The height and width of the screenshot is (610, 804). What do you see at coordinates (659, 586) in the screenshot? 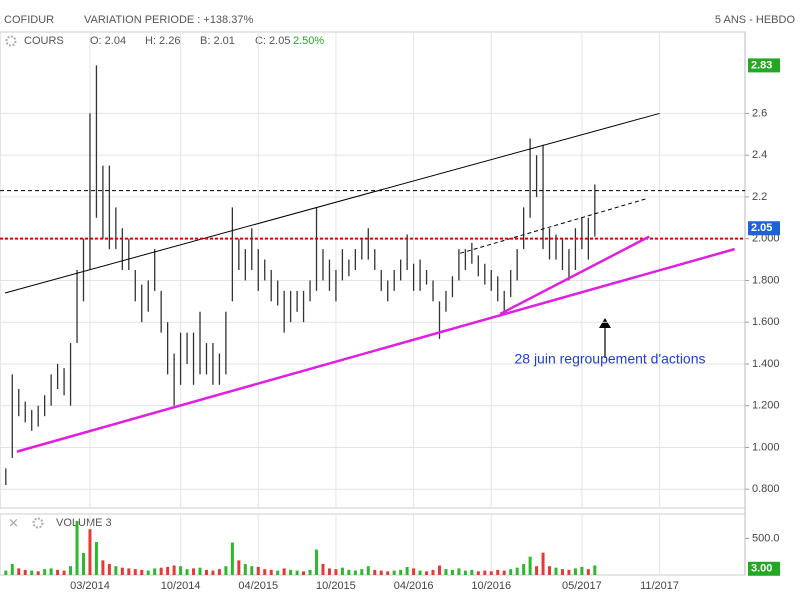
I see `x-tick-label: 11/2017` at bounding box center [659, 586].